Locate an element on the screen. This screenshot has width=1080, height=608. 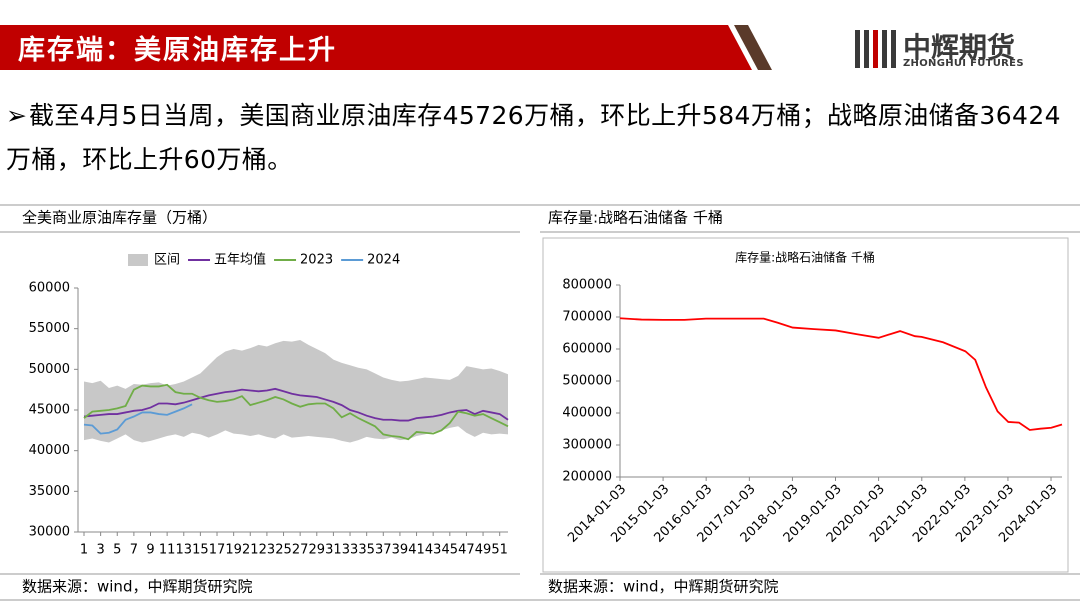
x-tick-label: 5 is located at coordinates (117, 550).